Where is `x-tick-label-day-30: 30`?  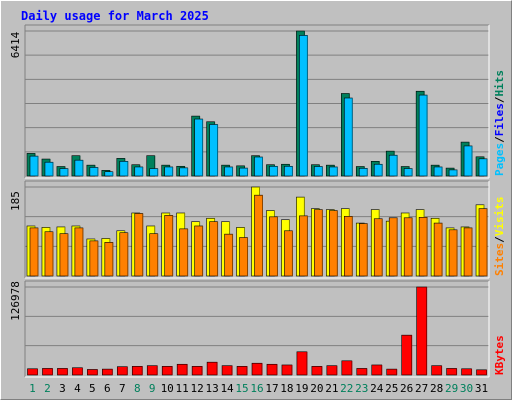 x-tick-label-day-30: 30 is located at coordinates (466, 388).